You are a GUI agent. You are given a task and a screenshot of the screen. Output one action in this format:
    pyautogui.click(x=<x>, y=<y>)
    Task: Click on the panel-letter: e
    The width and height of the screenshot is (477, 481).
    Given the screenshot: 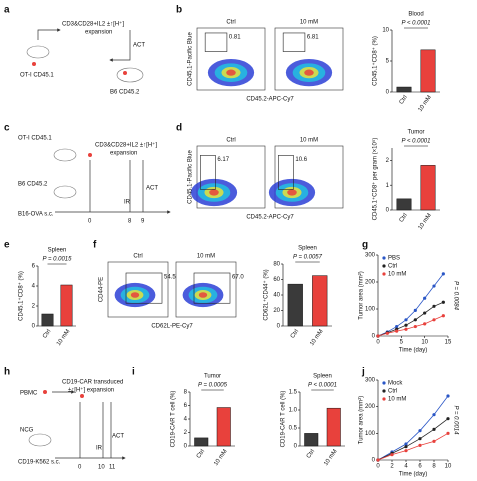 What is the action you would take?
    pyautogui.click(x=7, y=245)
    